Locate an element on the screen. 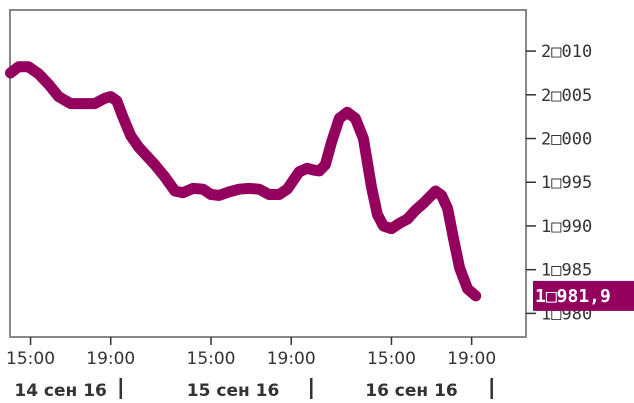 The width and height of the screenshot is (634, 403). y-tick-label: 1□995 is located at coordinates (566, 183).